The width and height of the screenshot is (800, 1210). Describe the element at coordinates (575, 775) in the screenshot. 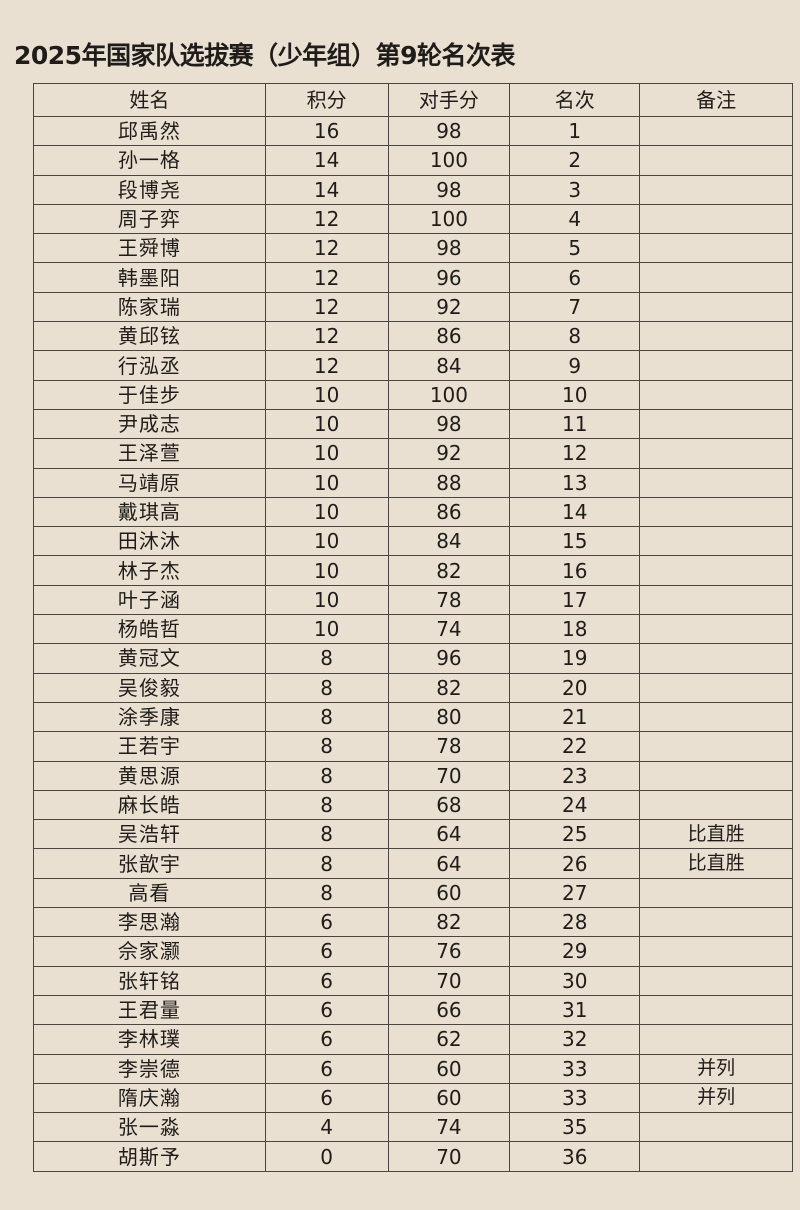

I see `cell-rank: 23` at that location.